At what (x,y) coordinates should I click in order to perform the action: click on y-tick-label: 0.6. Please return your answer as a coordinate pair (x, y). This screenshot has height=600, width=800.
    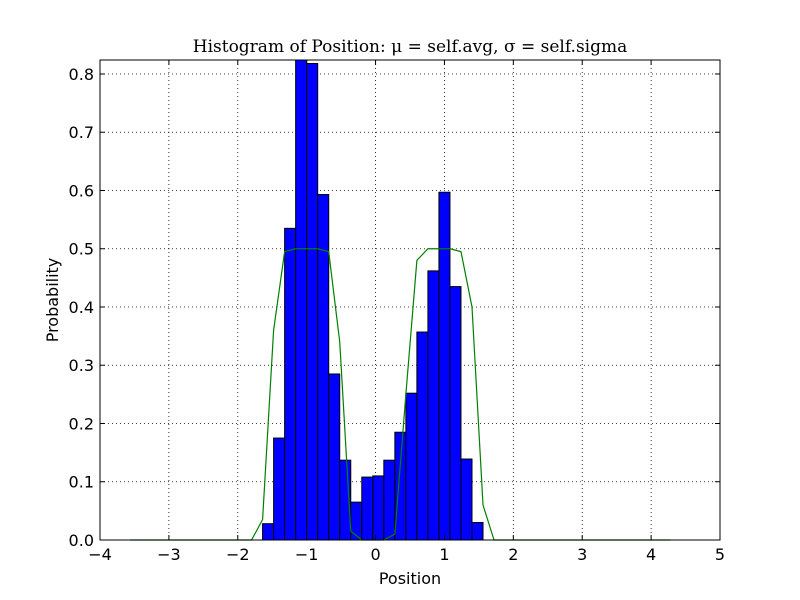
    Looking at the image, I should click on (81, 190).